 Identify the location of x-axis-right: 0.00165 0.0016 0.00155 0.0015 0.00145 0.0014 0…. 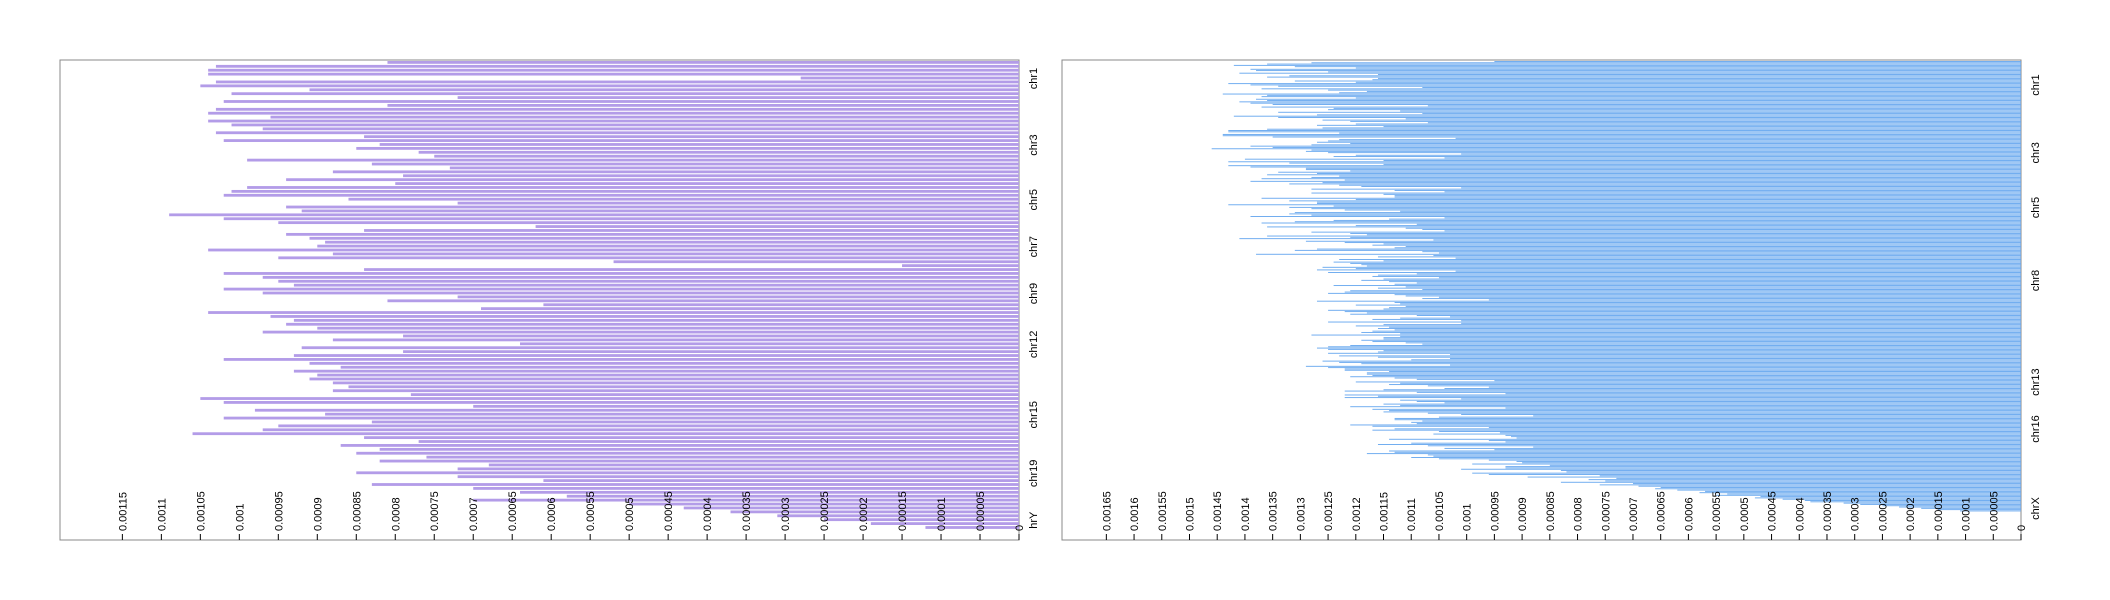
(1564, 515).